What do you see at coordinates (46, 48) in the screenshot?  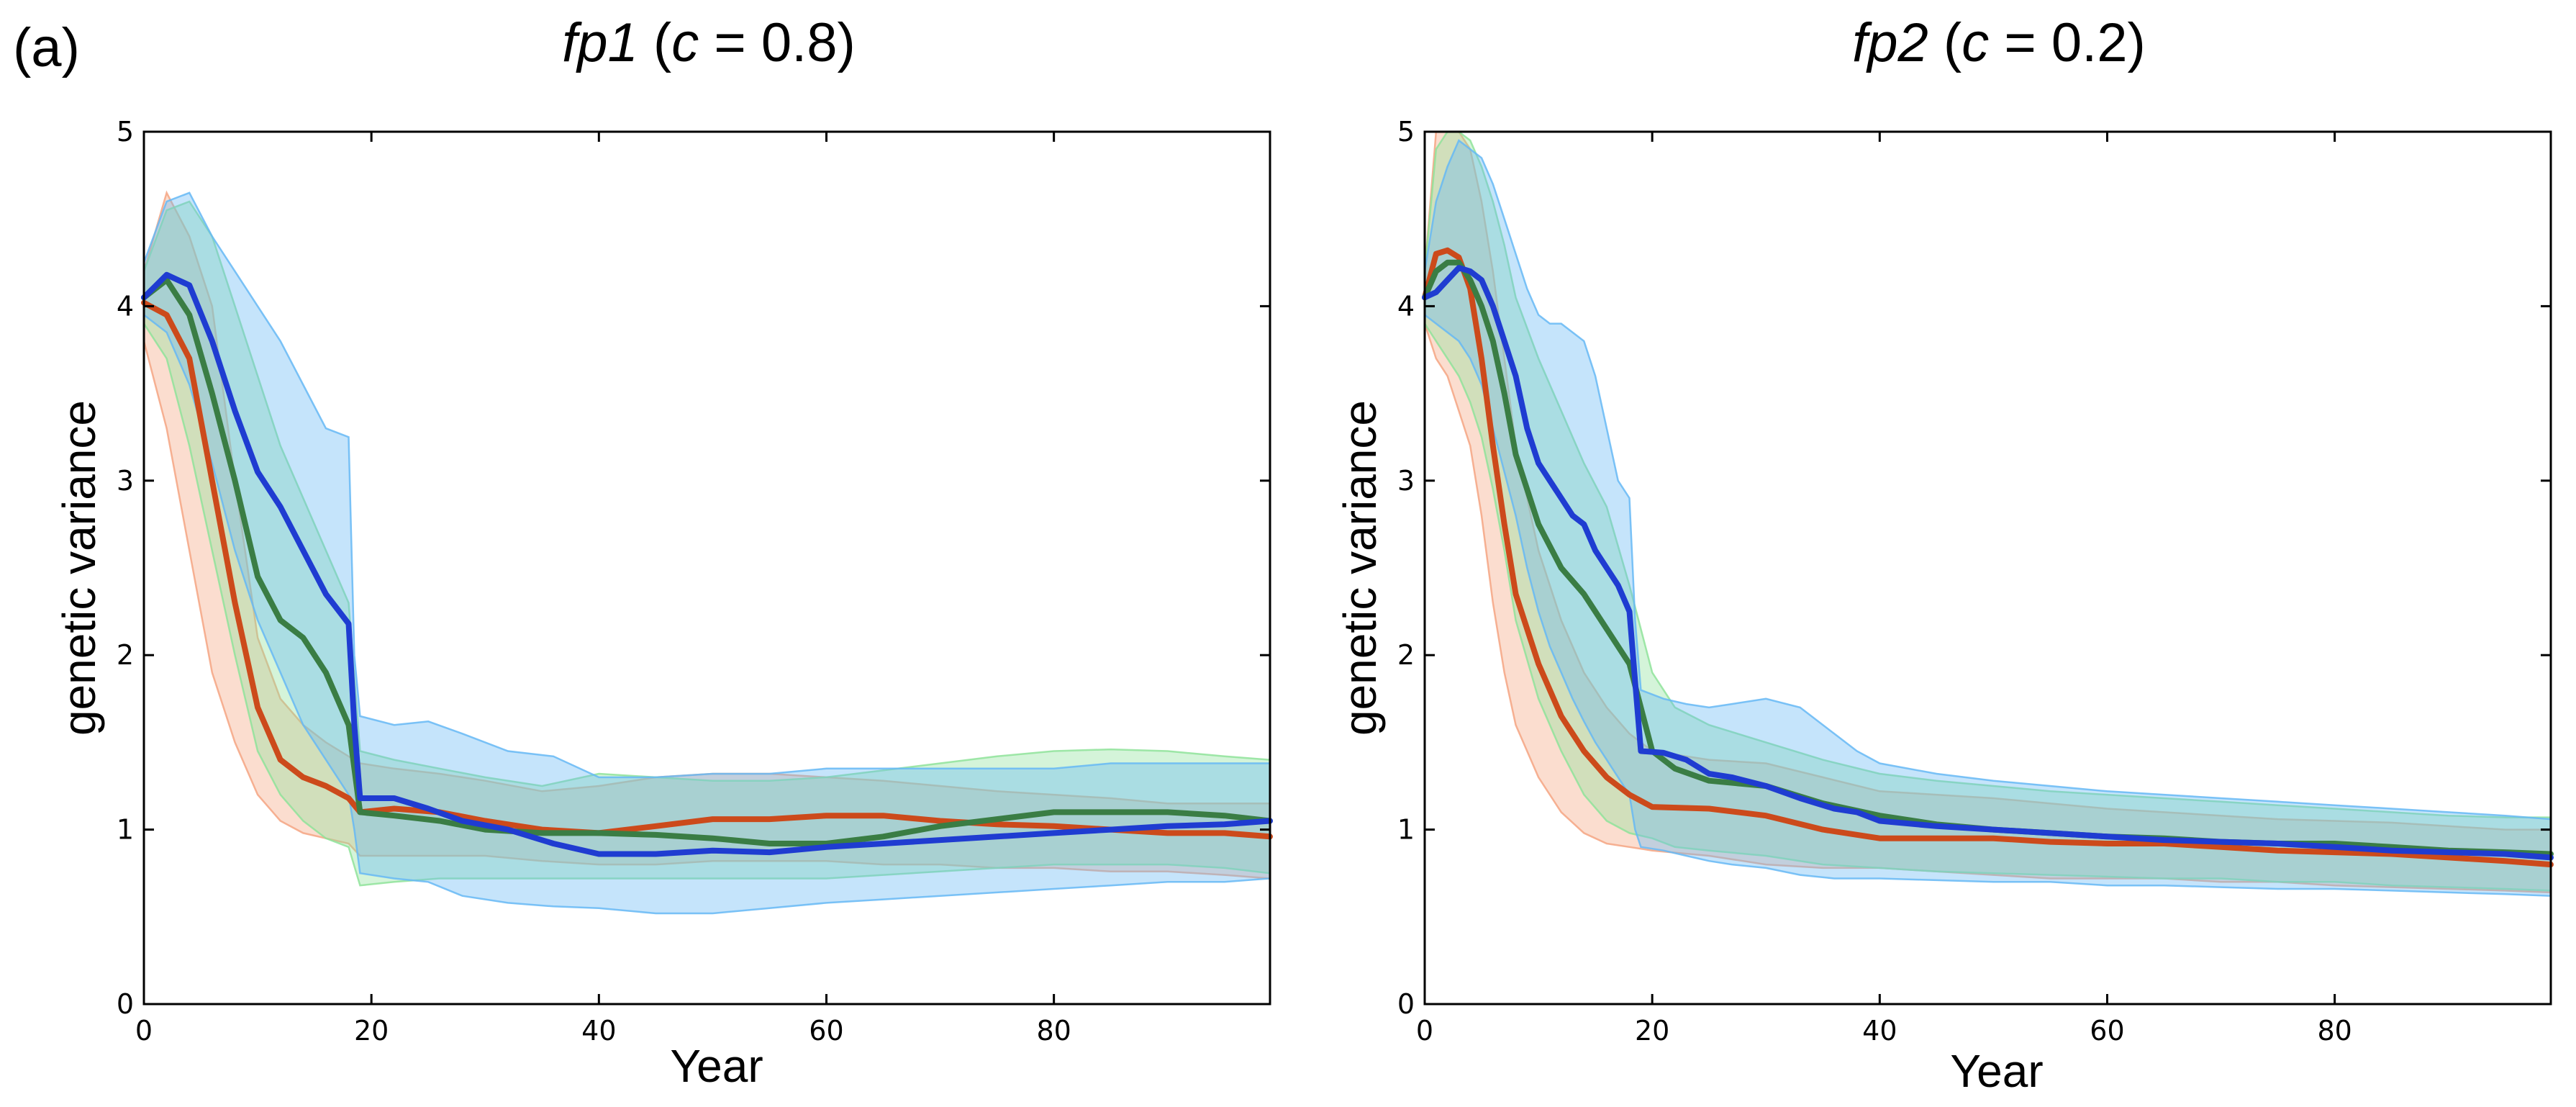 I see `panel-label: (a)` at bounding box center [46, 48].